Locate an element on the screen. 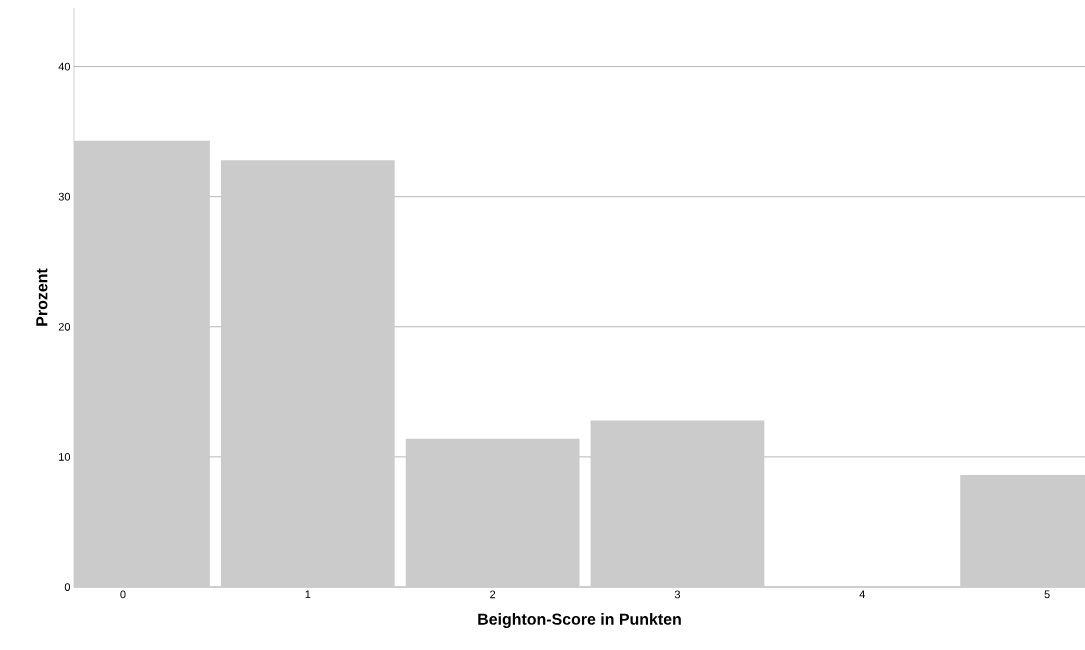 The width and height of the screenshot is (1085, 650). y-tick-label: 0 is located at coordinates (67, 587).